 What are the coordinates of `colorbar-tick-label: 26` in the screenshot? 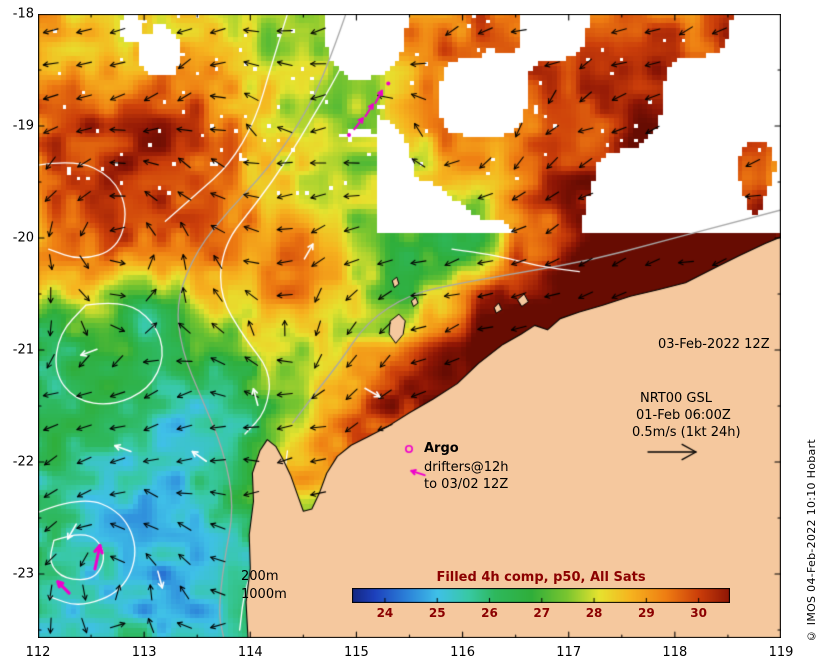 It's located at (489, 613).